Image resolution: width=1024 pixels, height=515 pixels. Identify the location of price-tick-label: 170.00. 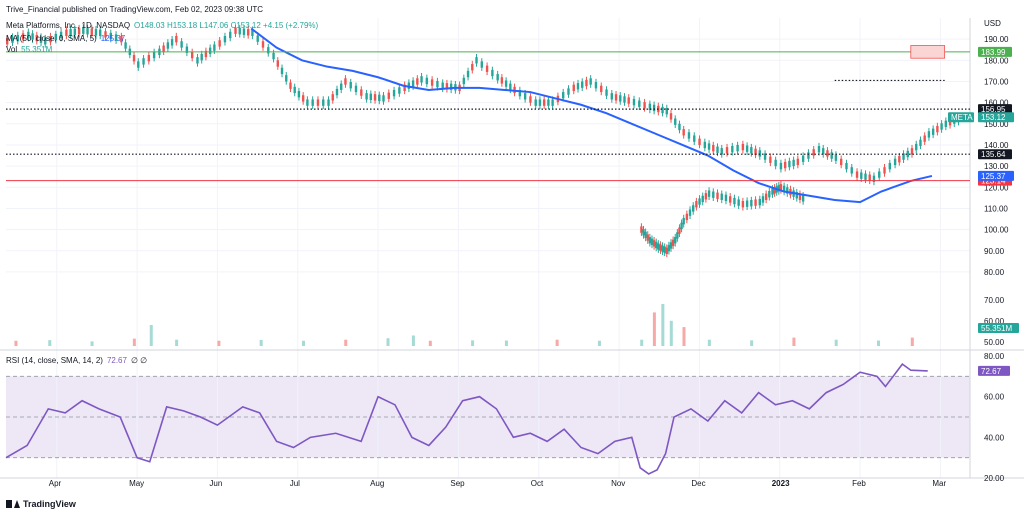
(996, 81).